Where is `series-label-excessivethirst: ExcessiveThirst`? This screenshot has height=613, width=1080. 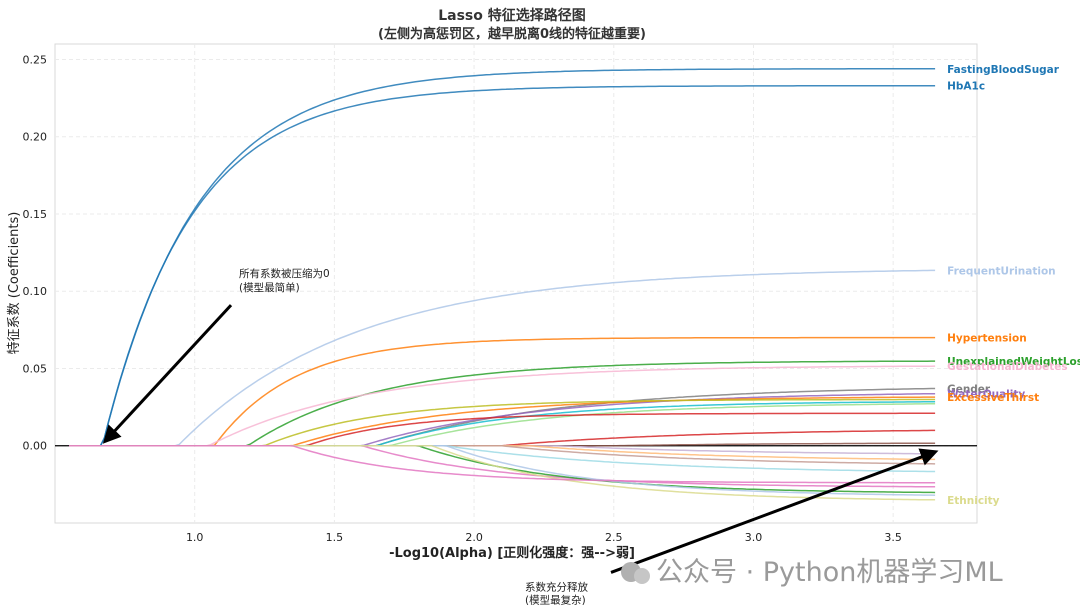 series-label-excessivethirst: ExcessiveThirst is located at coordinates (993, 398).